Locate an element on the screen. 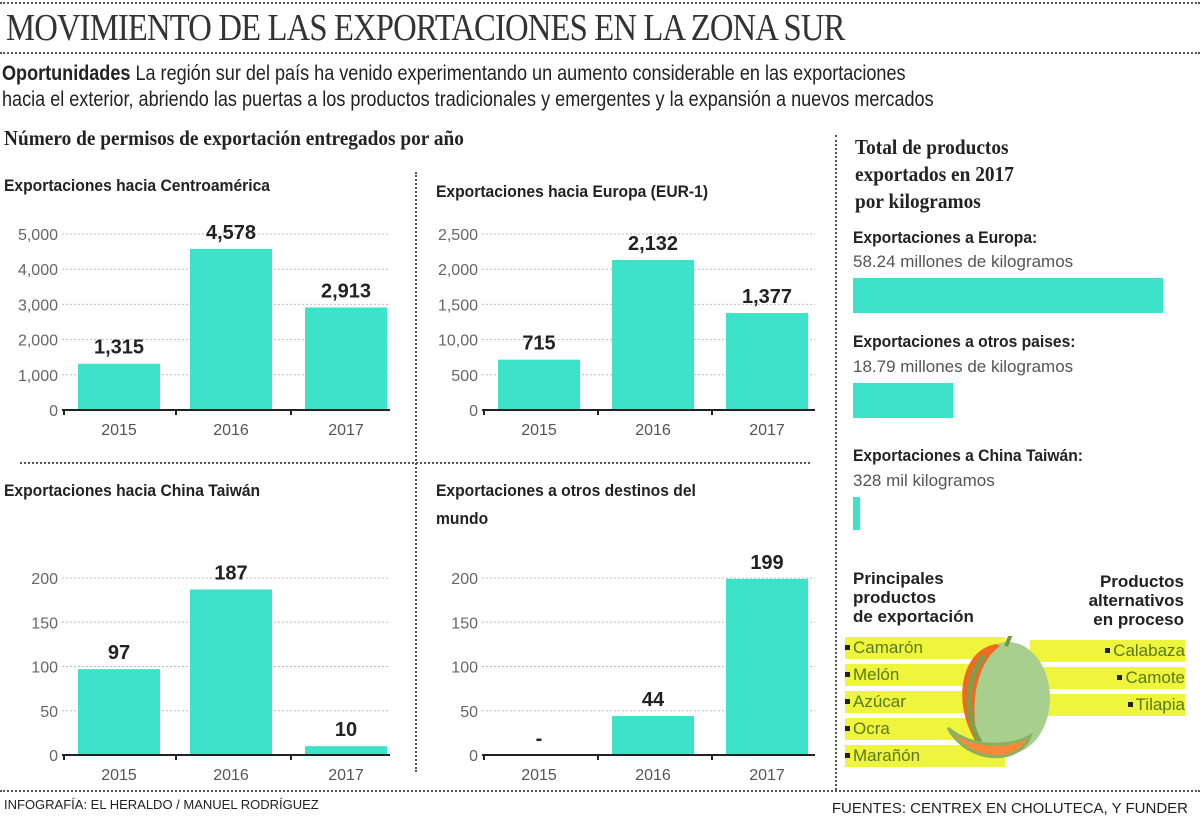  intro-lead: Oportunidades is located at coordinates (66, 73).